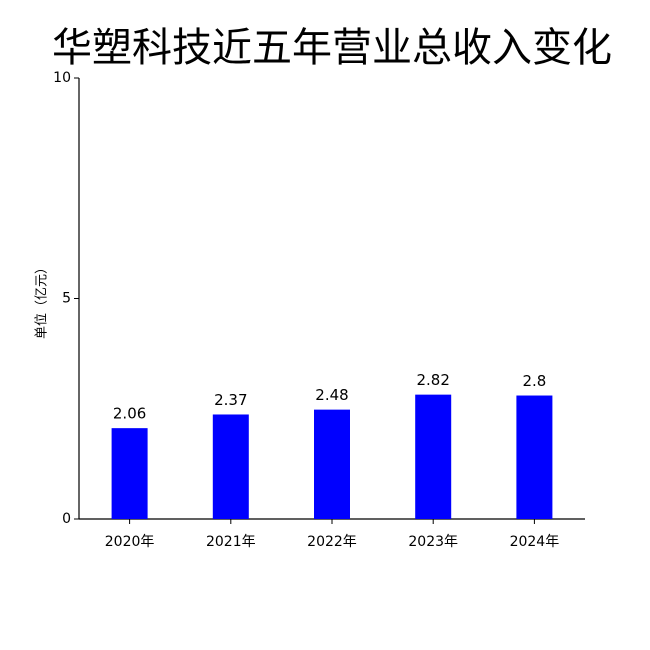  I want to click on data-label: 2.82, so click(432, 380).